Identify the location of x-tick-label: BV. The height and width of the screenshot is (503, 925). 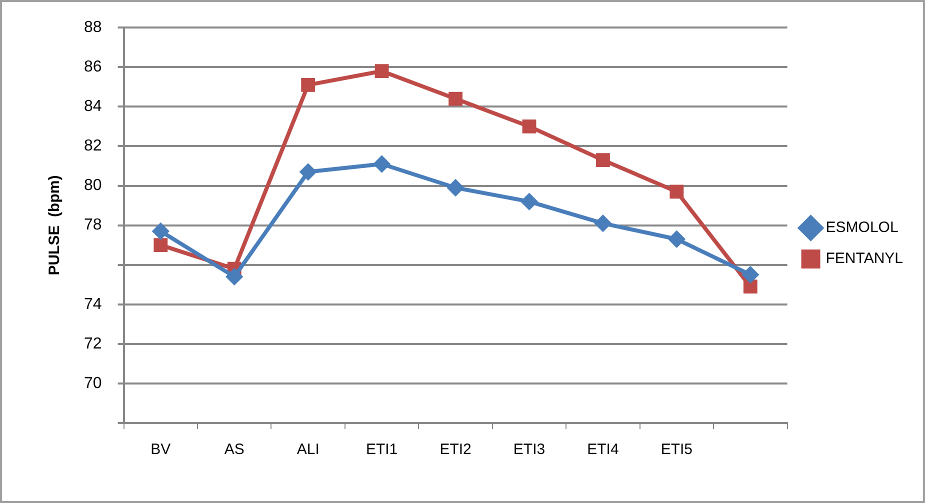
(160, 449).